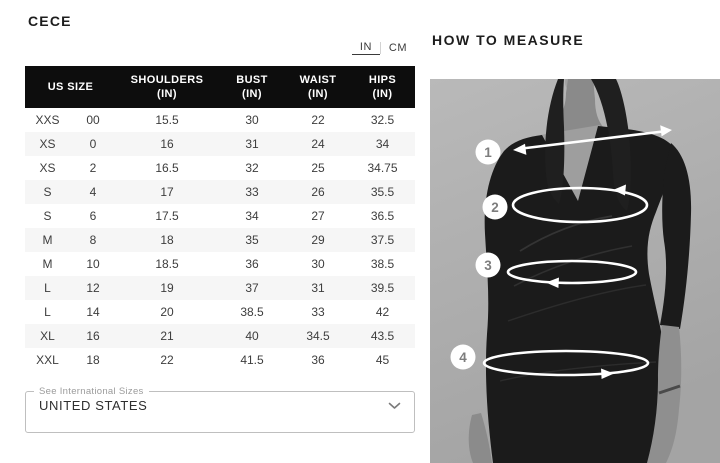 The height and width of the screenshot is (463, 720). Describe the element at coordinates (318, 288) in the screenshot. I see `cell-waist: 31` at that location.